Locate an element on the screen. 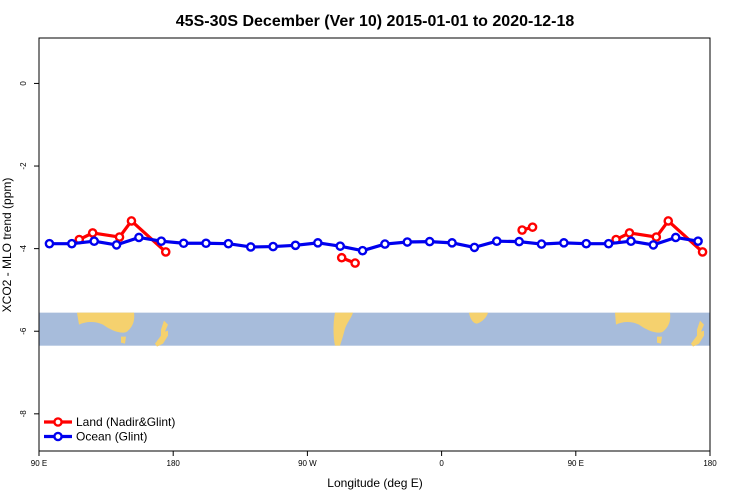  x-axis-label: Longitude (deg E) is located at coordinates (374, 483).